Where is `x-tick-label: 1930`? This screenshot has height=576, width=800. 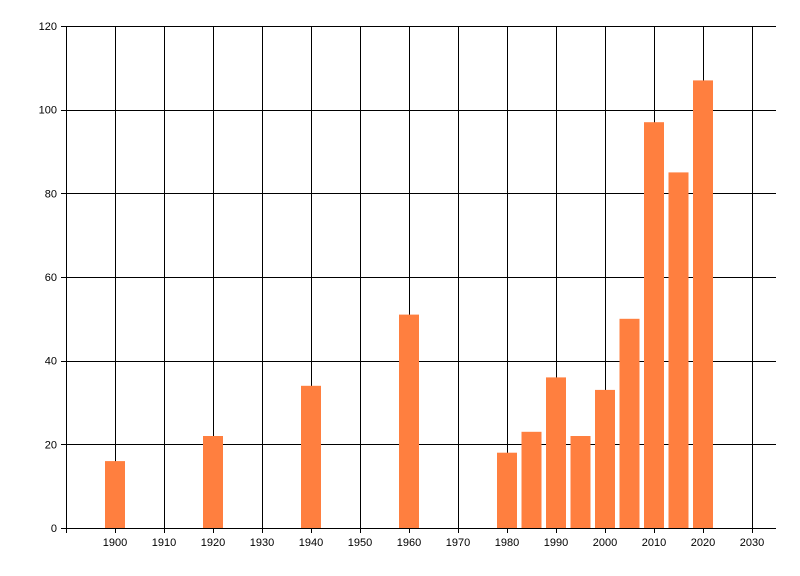 x-tick-label: 1930 is located at coordinates (262, 543).